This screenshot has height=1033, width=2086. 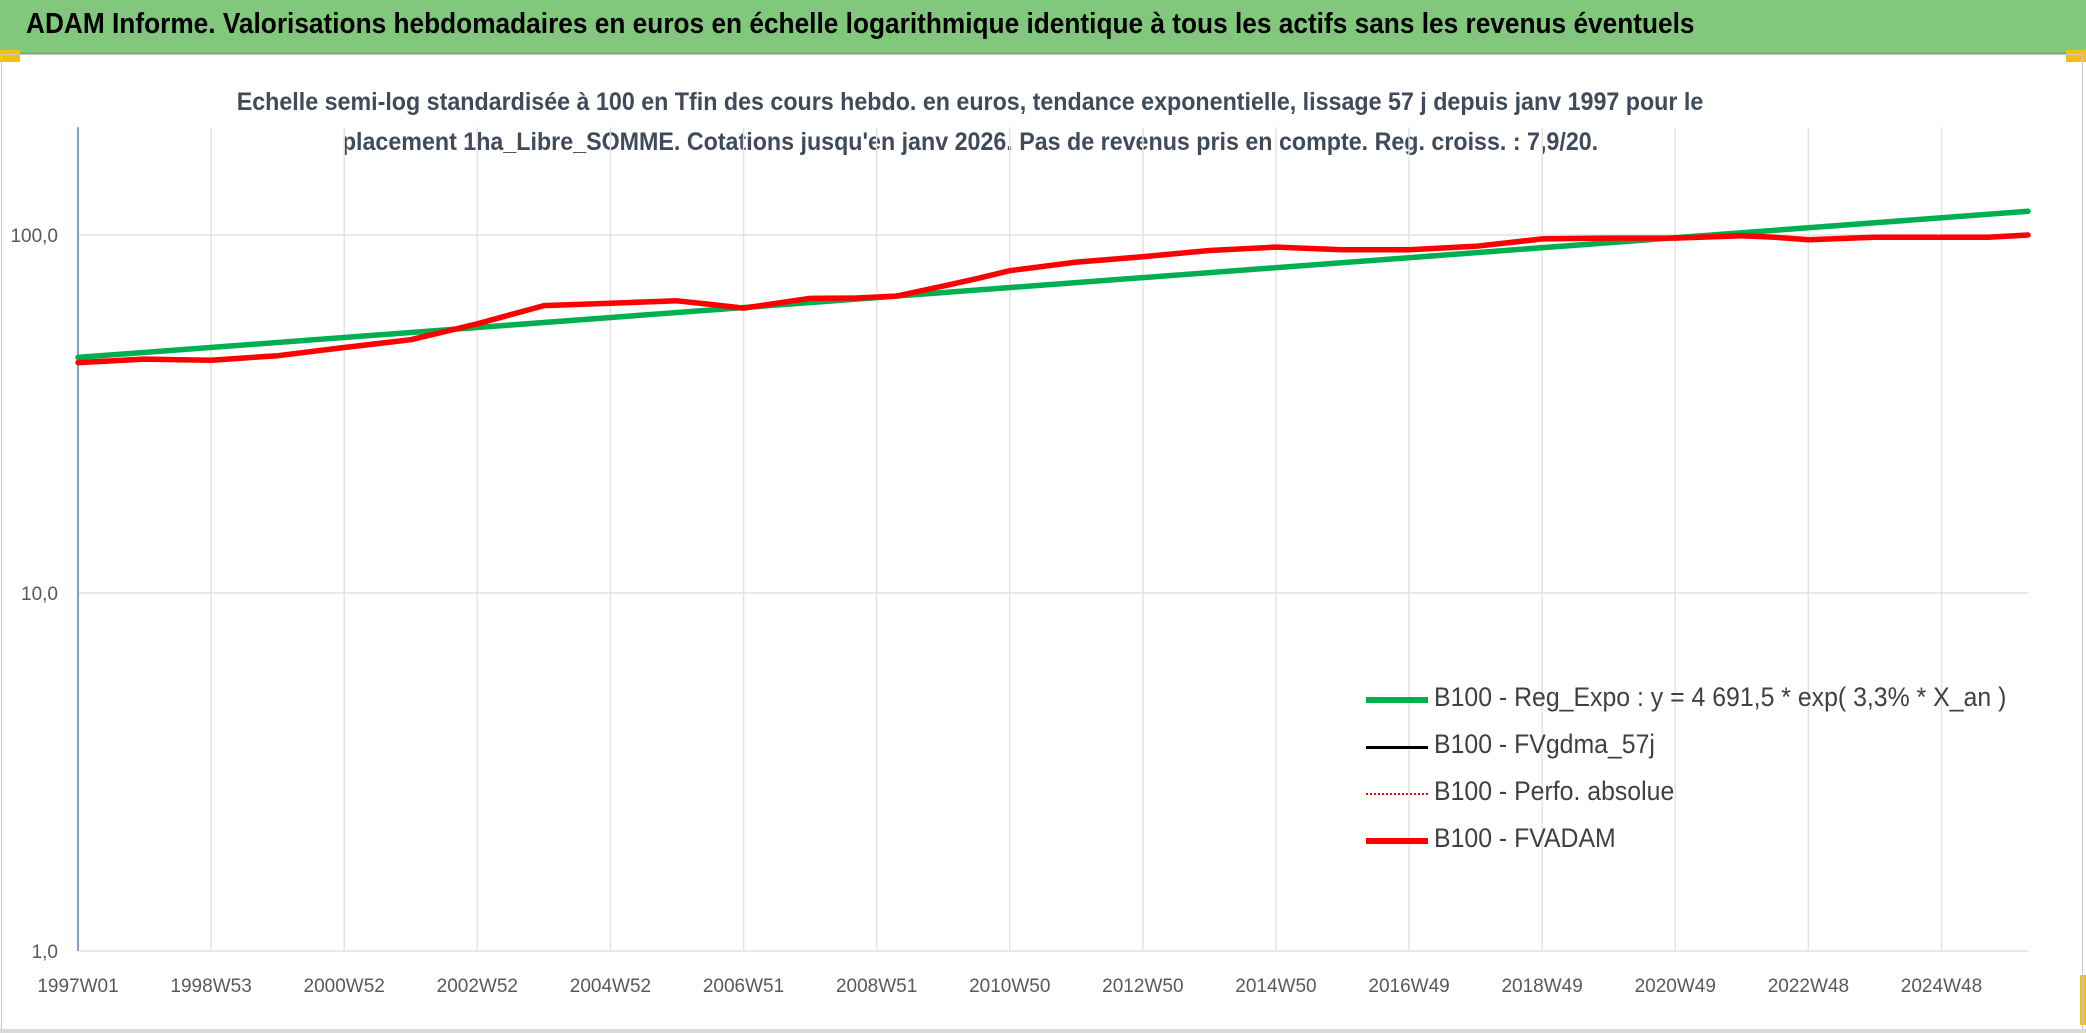 I want to click on x-tick-label: 1998W53, so click(x=210, y=986).